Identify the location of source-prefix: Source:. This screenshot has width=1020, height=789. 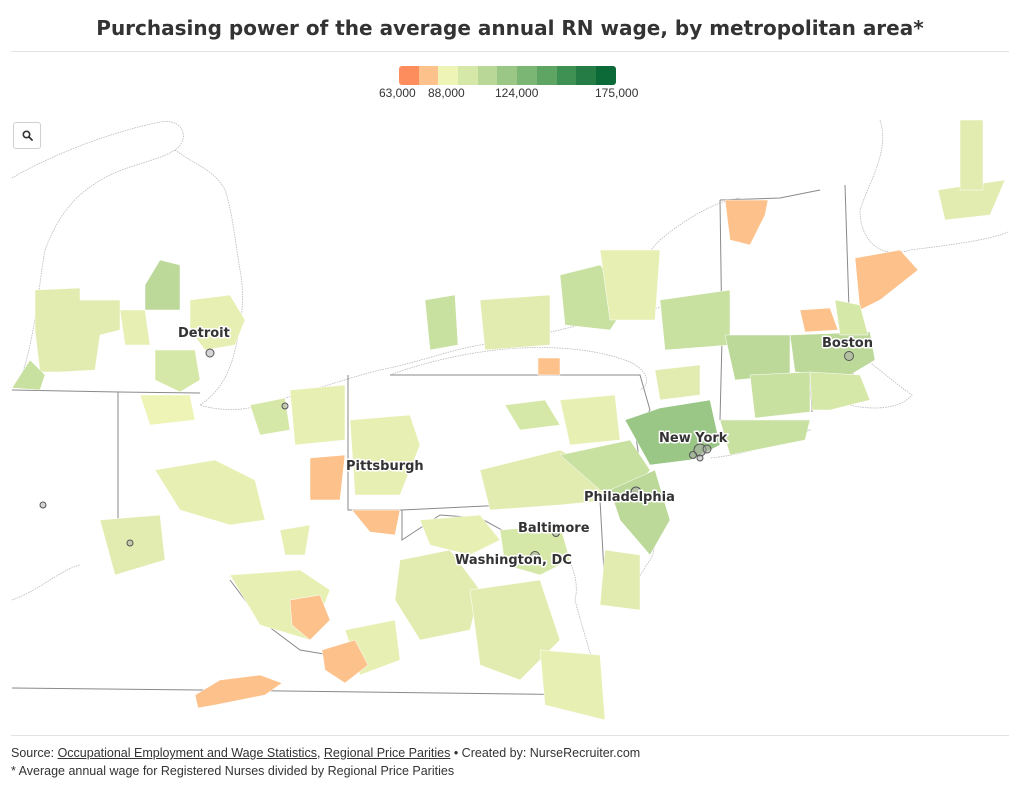
(34, 753).